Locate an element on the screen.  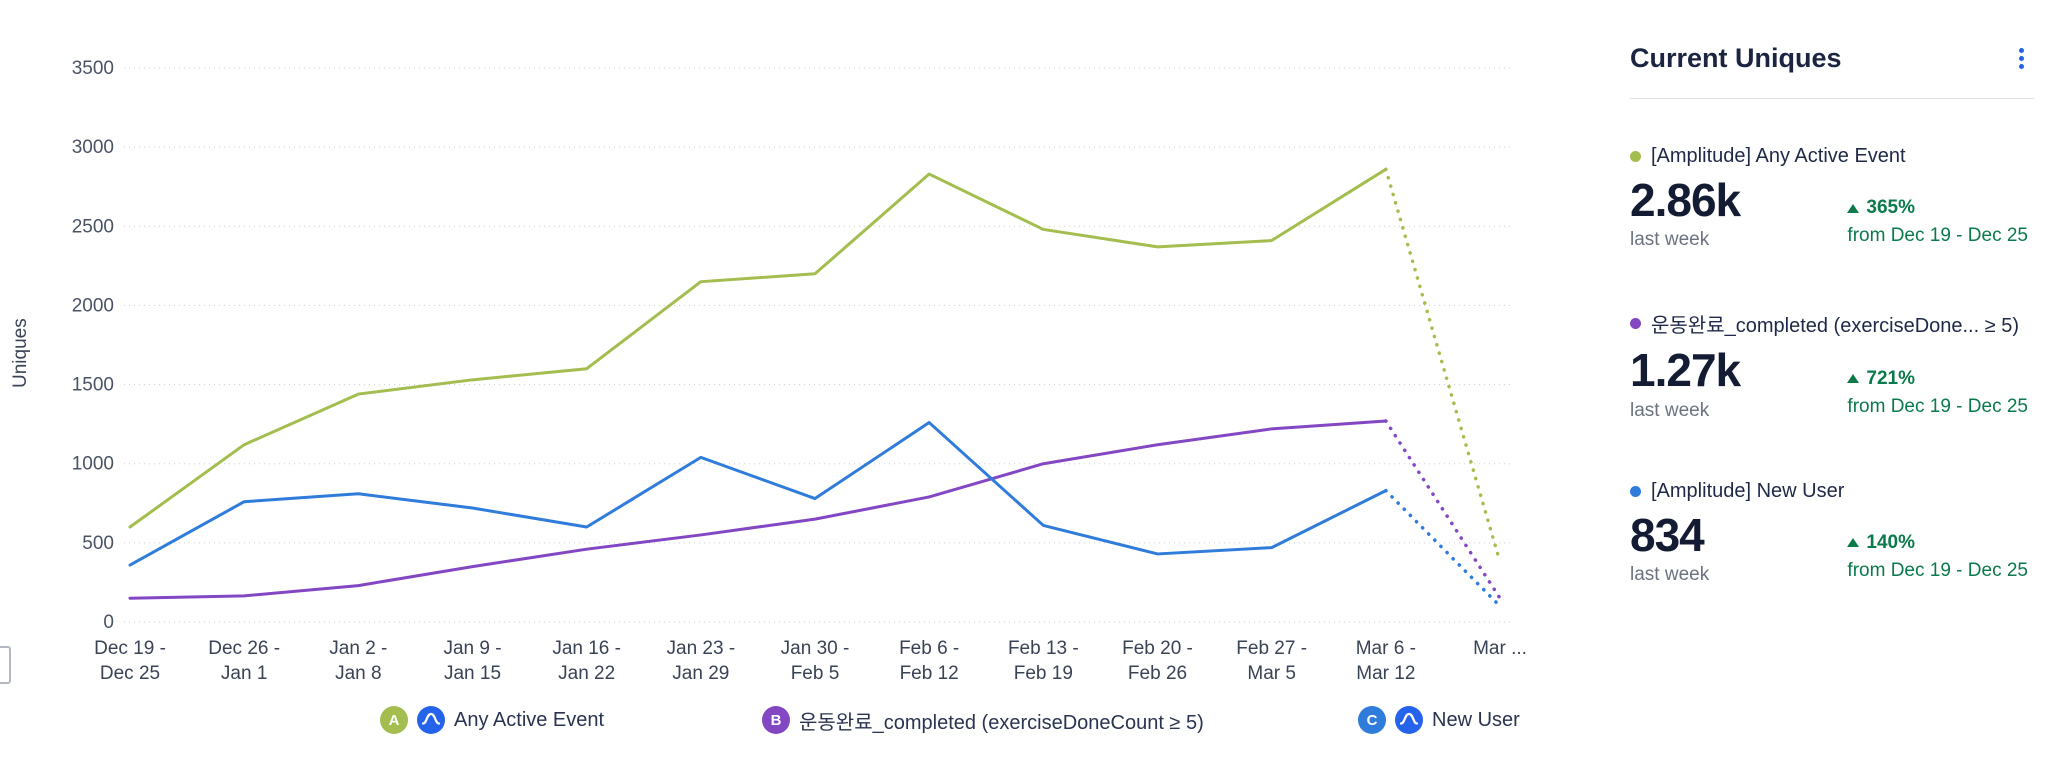
panel-title: Current Uniques is located at coordinates (1736, 58).